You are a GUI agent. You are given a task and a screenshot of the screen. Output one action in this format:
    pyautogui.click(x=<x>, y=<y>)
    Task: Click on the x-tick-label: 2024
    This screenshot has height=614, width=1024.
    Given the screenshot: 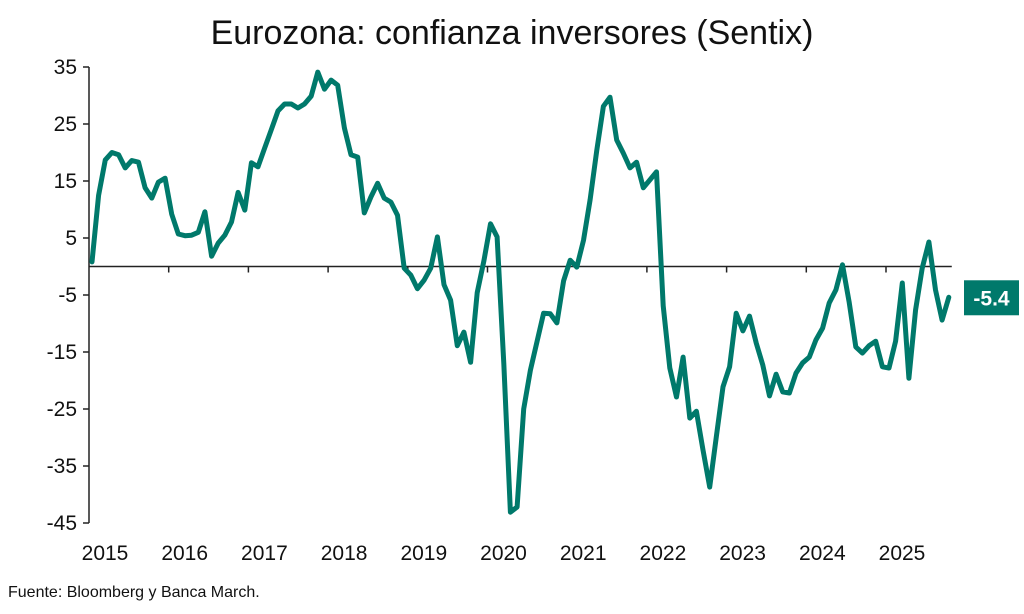 What is the action you would take?
    pyautogui.click(x=822, y=553)
    